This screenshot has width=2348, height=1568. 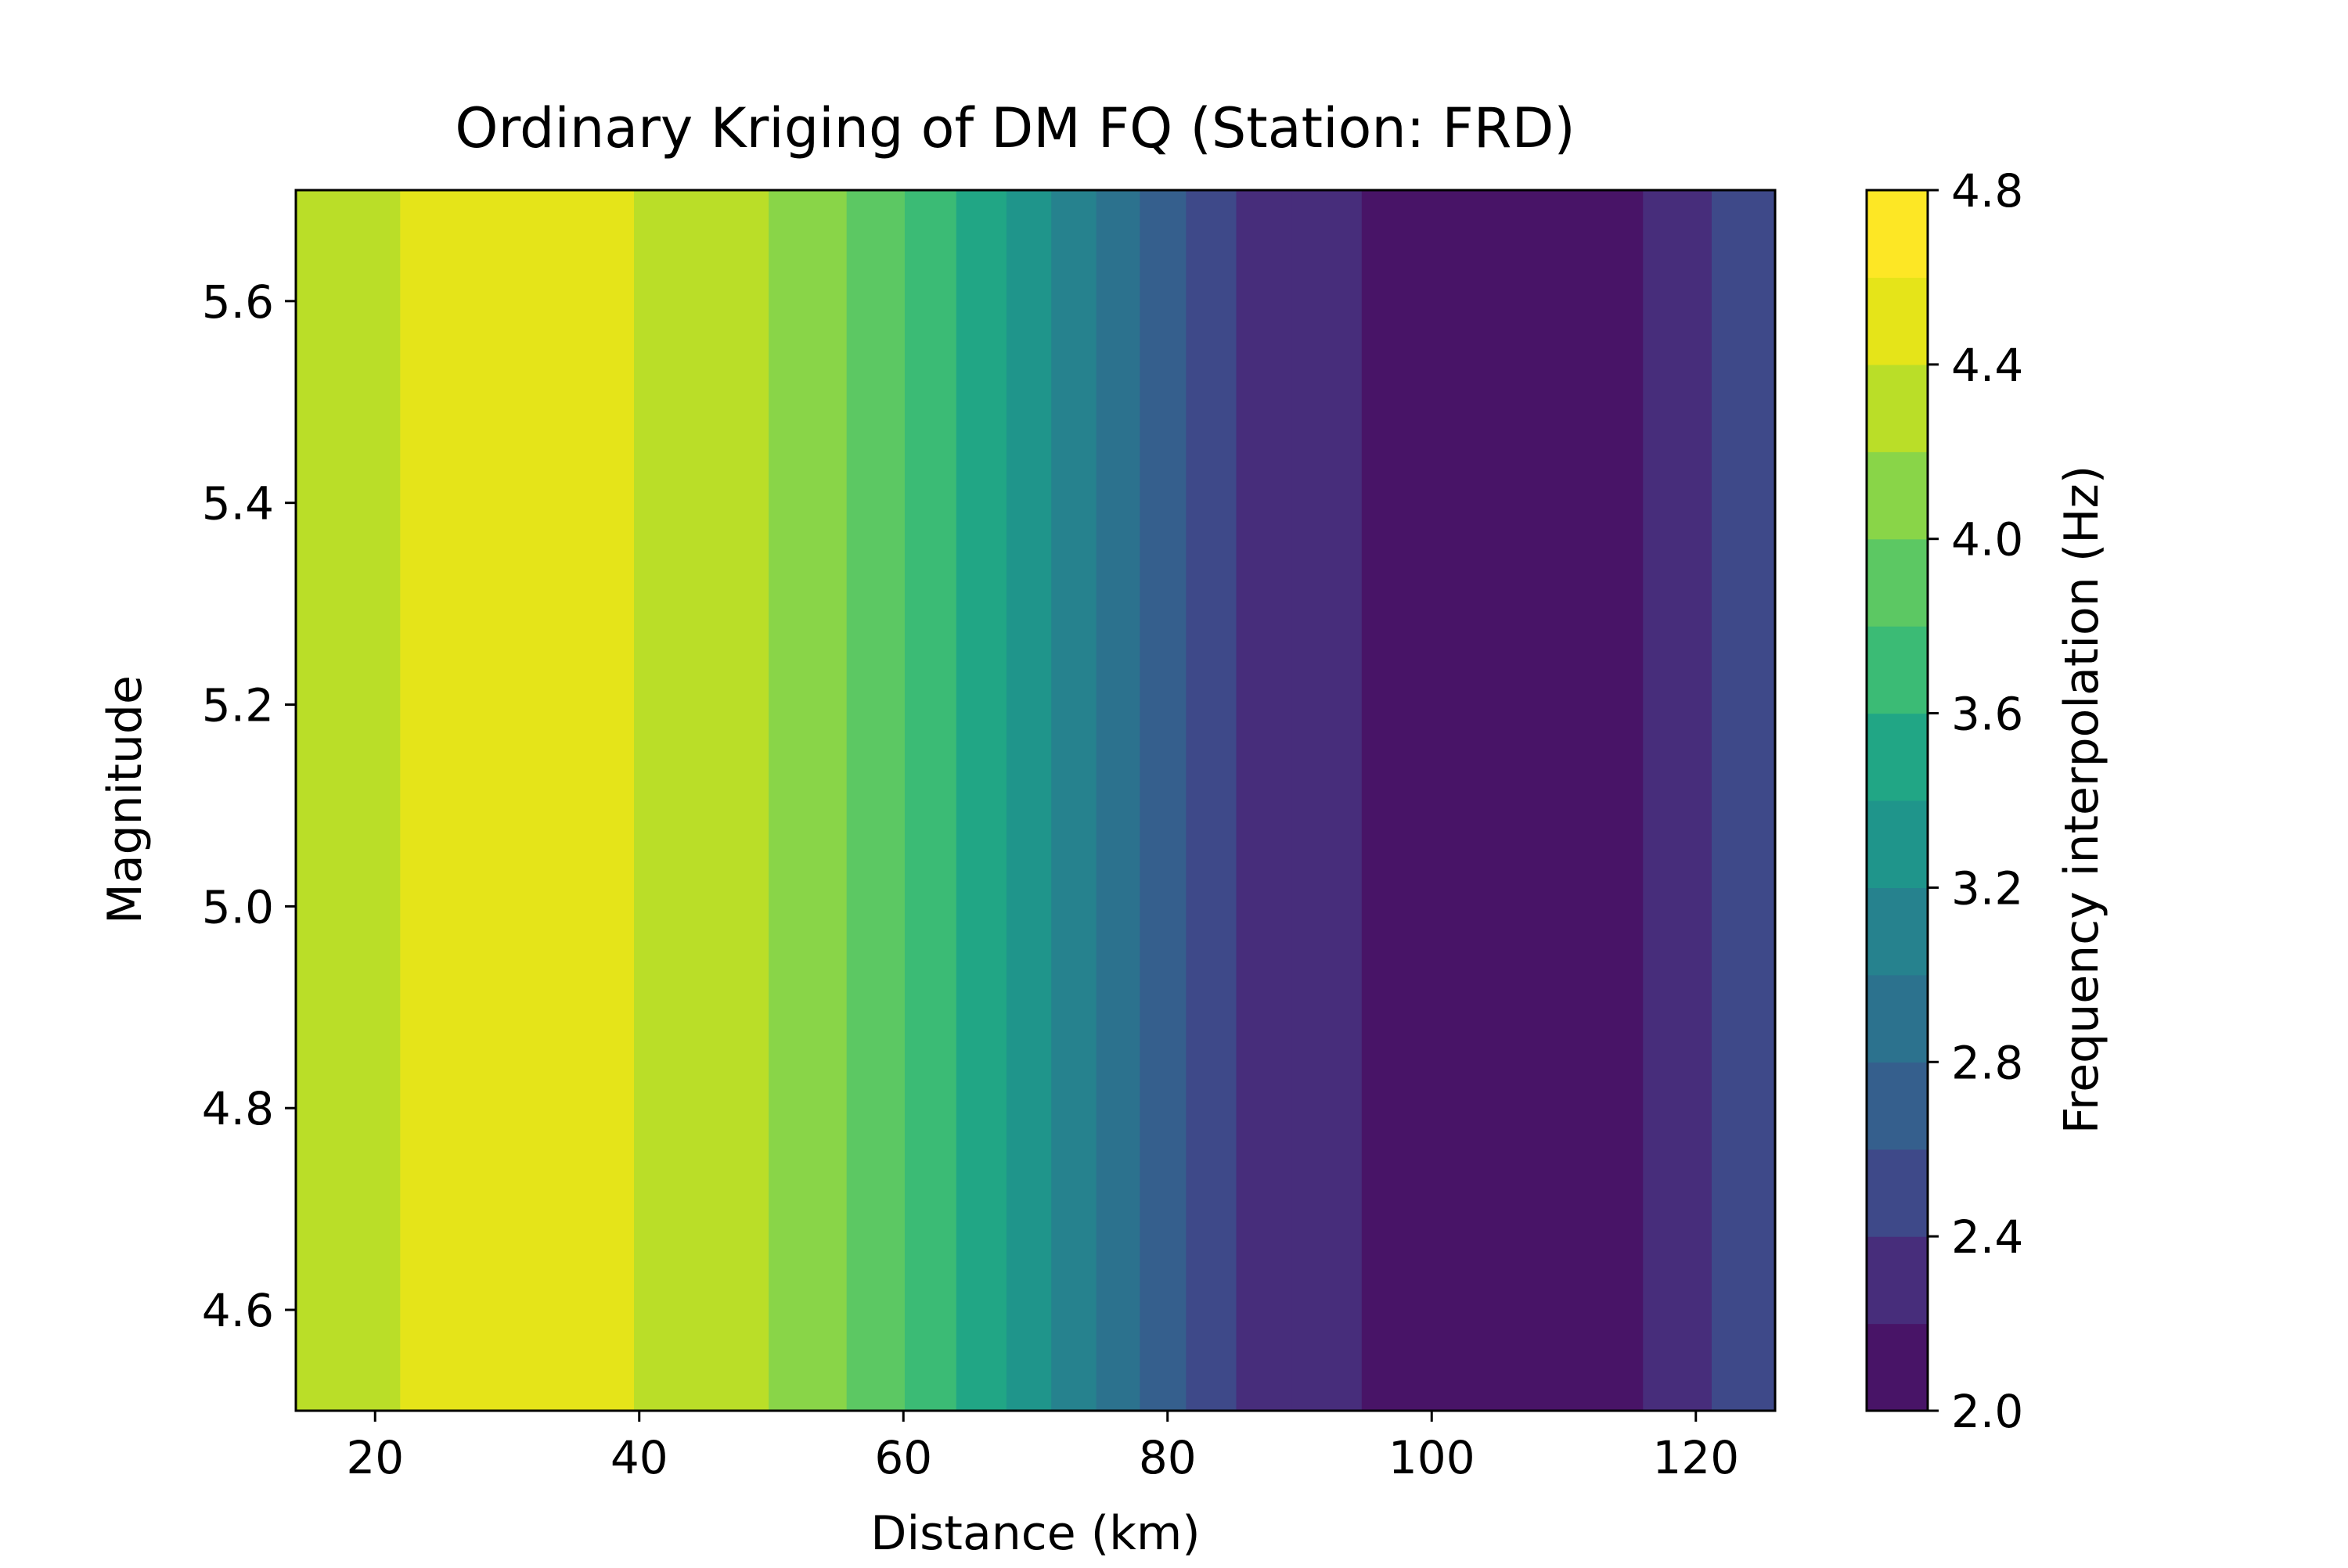 What do you see at coordinates (125, 800) in the screenshot?
I see `y-axis-label: Magnitude` at bounding box center [125, 800].